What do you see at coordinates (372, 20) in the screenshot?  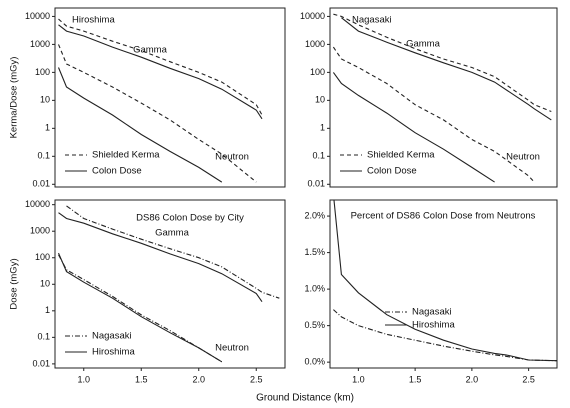 I see `panel-title: Nagasaki` at bounding box center [372, 20].